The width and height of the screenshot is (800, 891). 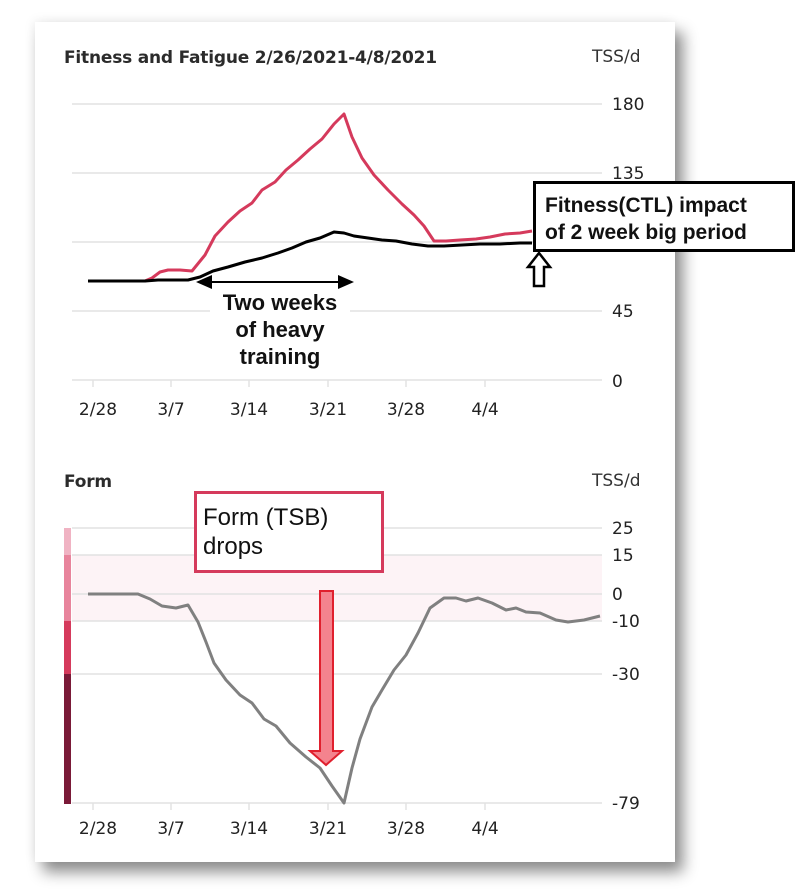 I want to click on form-zone-bar, so click(x=67, y=666).